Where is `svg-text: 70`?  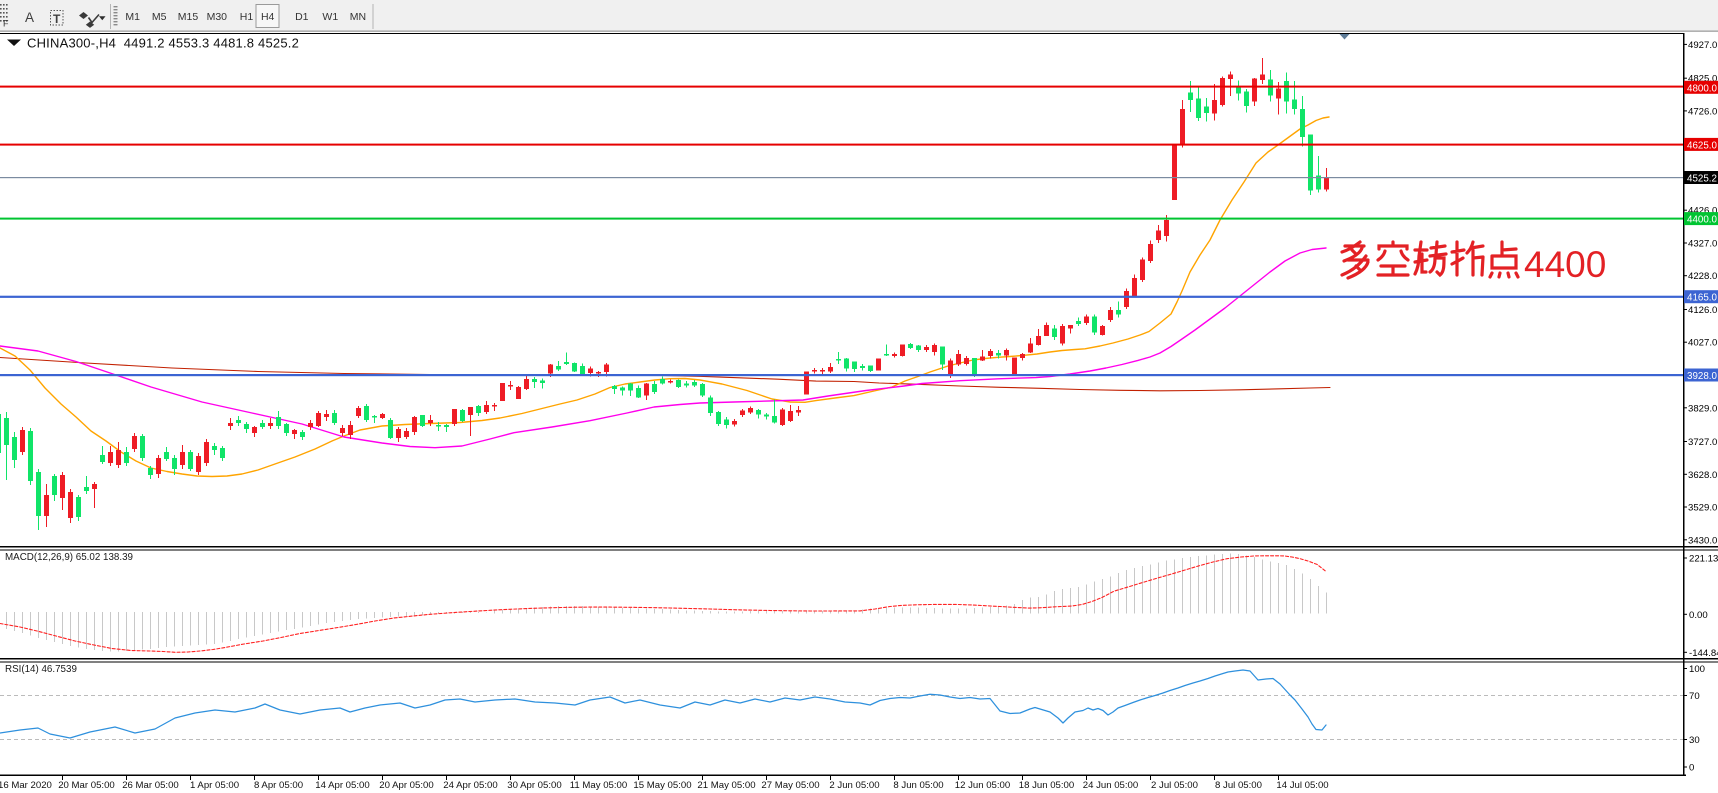
svg-text: 70 is located at coordinates (1694, 696).